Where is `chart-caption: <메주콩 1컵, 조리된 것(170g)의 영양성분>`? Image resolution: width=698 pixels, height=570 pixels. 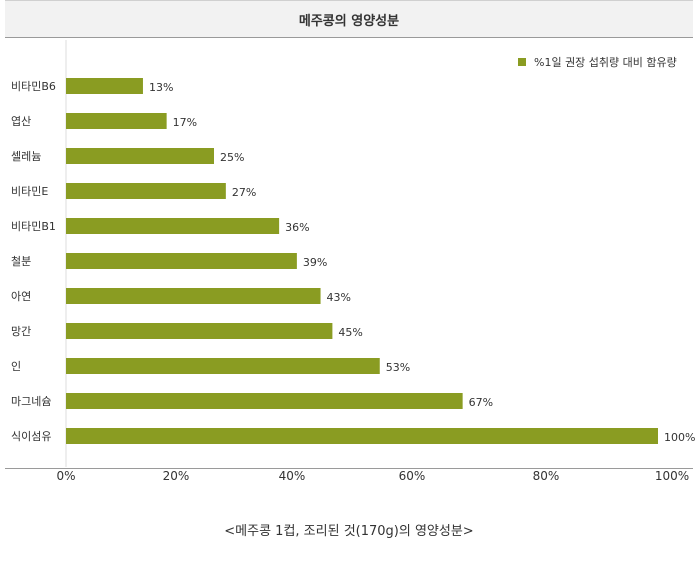
chart-caption: <메주콩 1컵, 조리된 것(170g)의 영양성분> is located at coordinates (349, 531).